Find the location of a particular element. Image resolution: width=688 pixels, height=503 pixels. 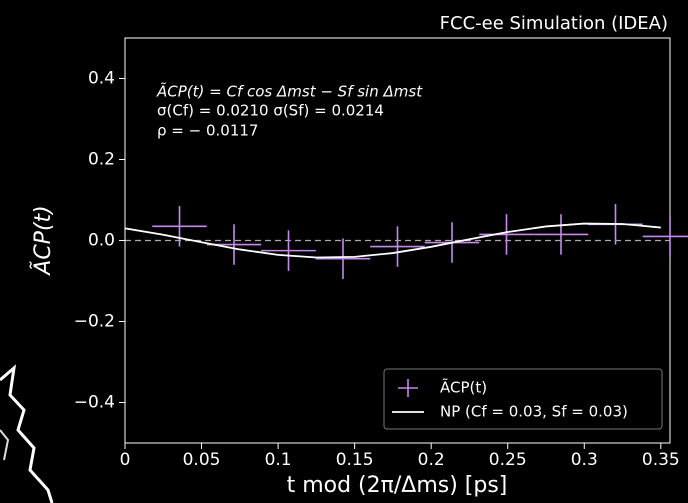

y-tick-label: 0.4 is located at coordinates (101, 79).